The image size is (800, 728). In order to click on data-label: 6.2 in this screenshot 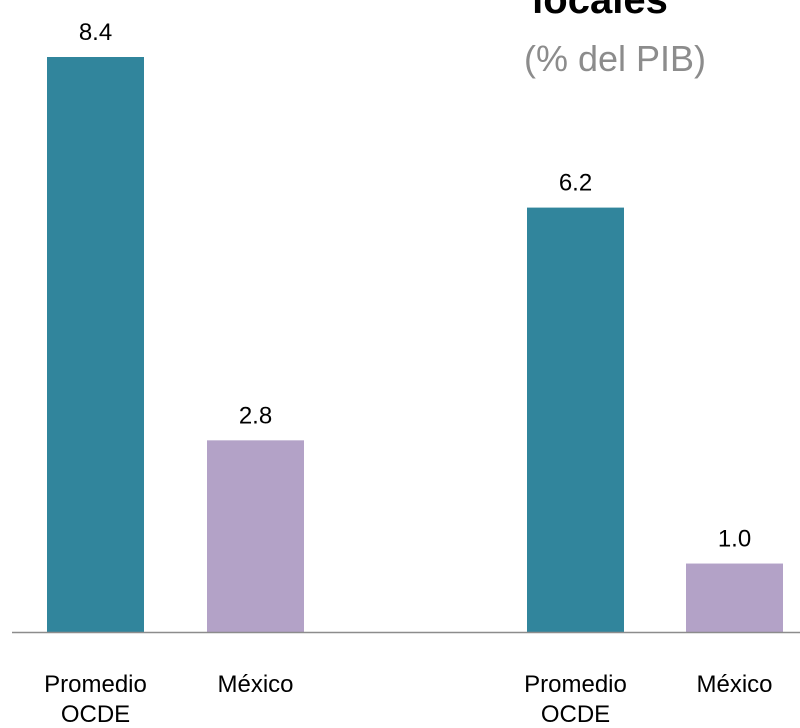, I will do `click(575, 183)`.